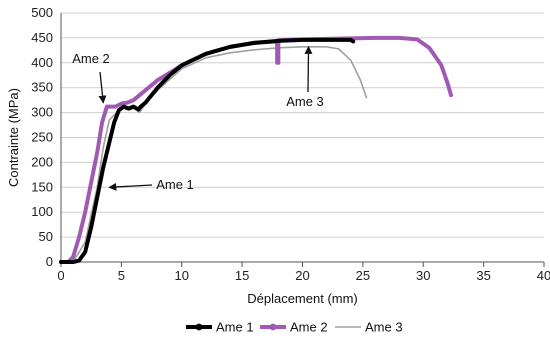  What do you see at coordinates (49, 261) in the screenshot?
I see `y-tick-label: 0` at bounding box center [49, 261].